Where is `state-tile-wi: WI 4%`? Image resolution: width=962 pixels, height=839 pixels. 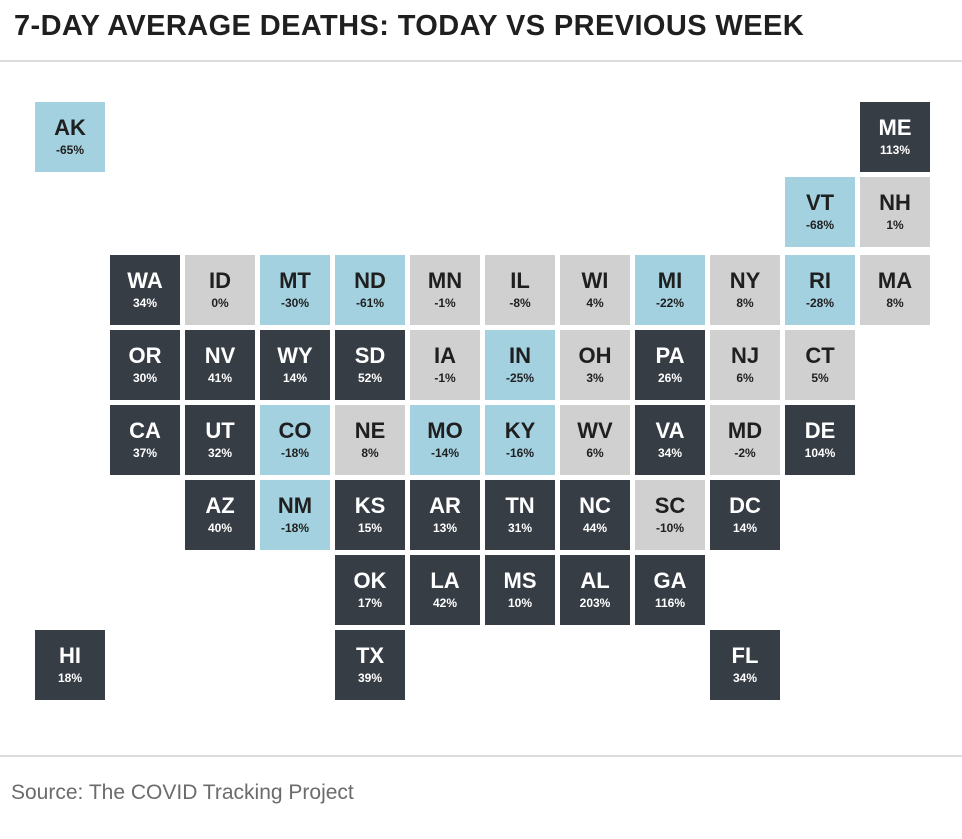
state-tile-wi: WI 4% is located at coordinates (595, 290).